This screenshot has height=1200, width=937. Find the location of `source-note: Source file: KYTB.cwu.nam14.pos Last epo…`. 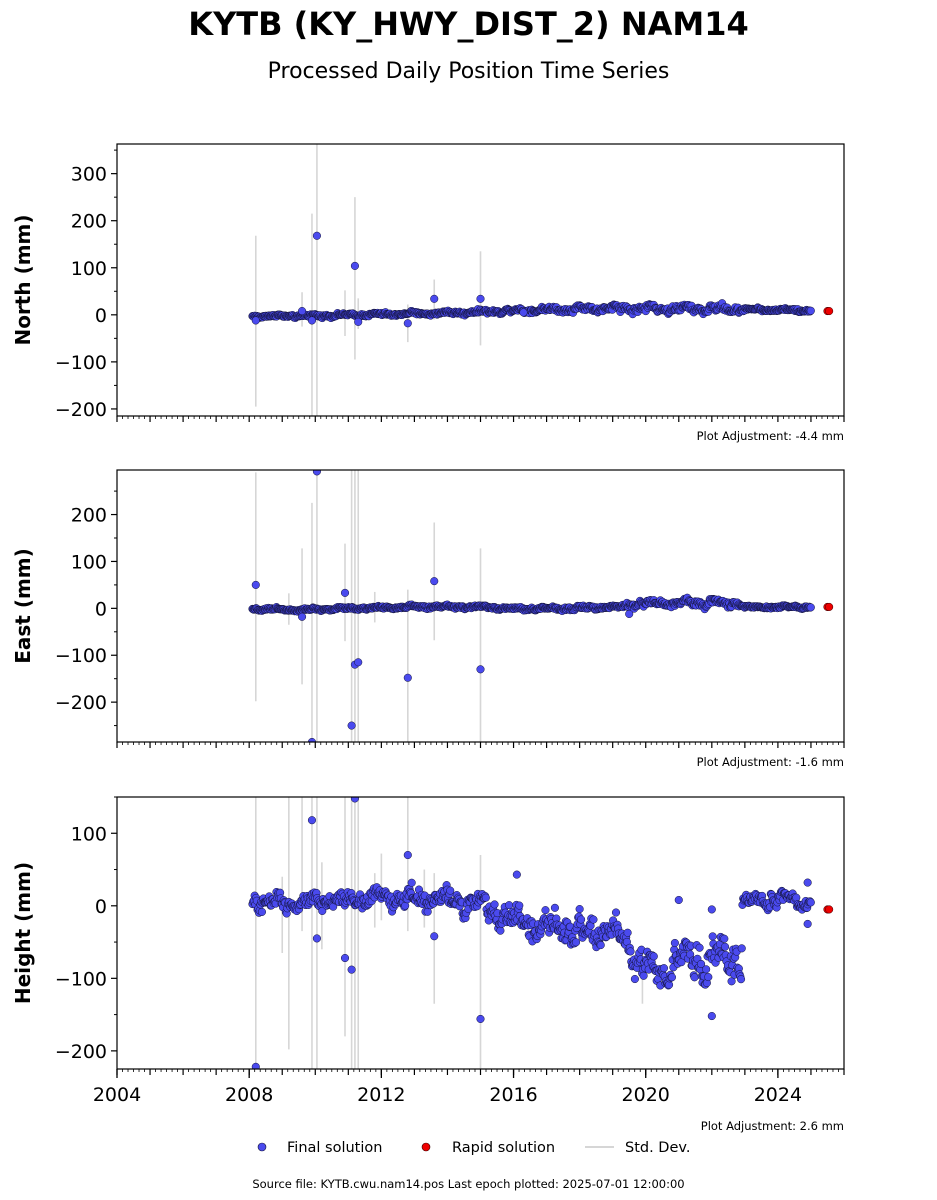

source-note: Source file: KYTB.cwu.nam14.pos Last epo… is located at coordinates (468, 1184).